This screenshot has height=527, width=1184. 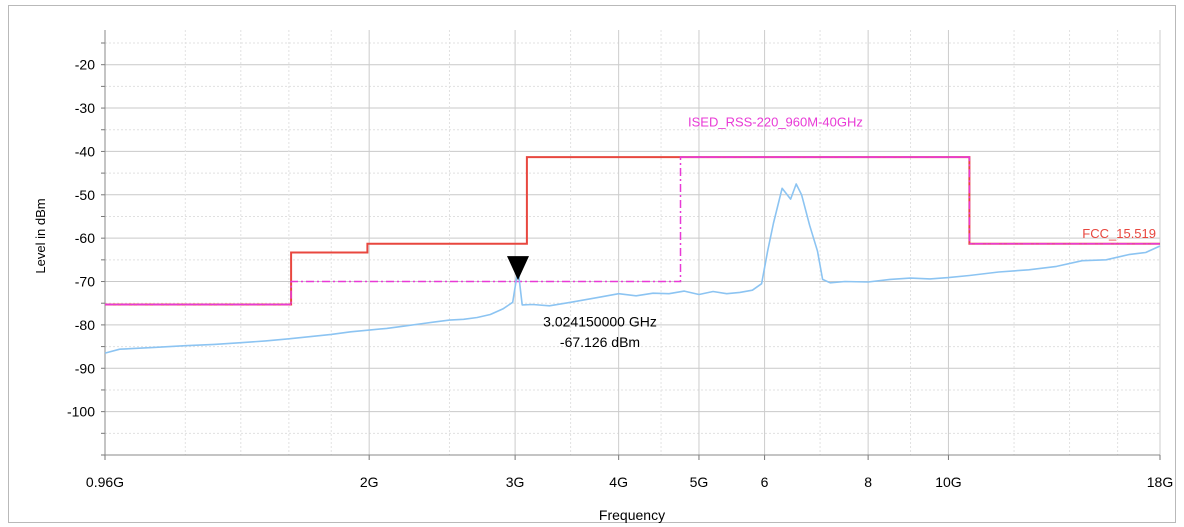 I want to click on marker-frequency-label: 3.024150000 GHz, so click(x=600, y=322).